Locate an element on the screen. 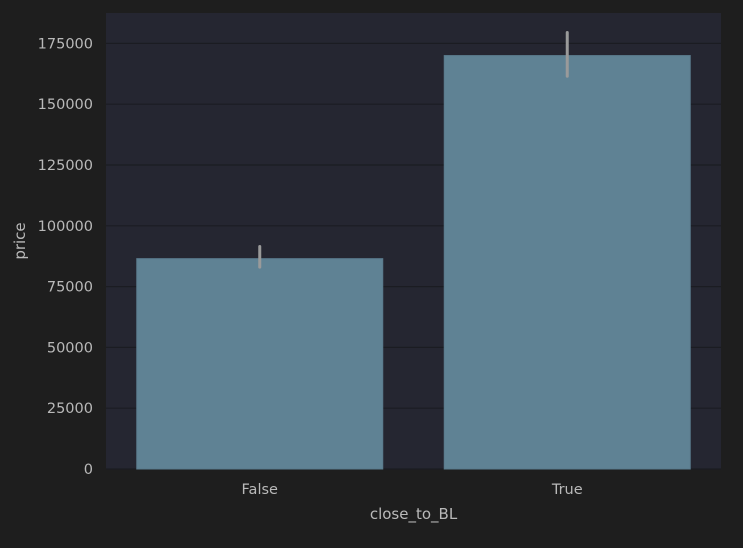 The height and width of the screenshot is (548, 743). y-tick-label: 175000 is located at coordinates (65, 44).